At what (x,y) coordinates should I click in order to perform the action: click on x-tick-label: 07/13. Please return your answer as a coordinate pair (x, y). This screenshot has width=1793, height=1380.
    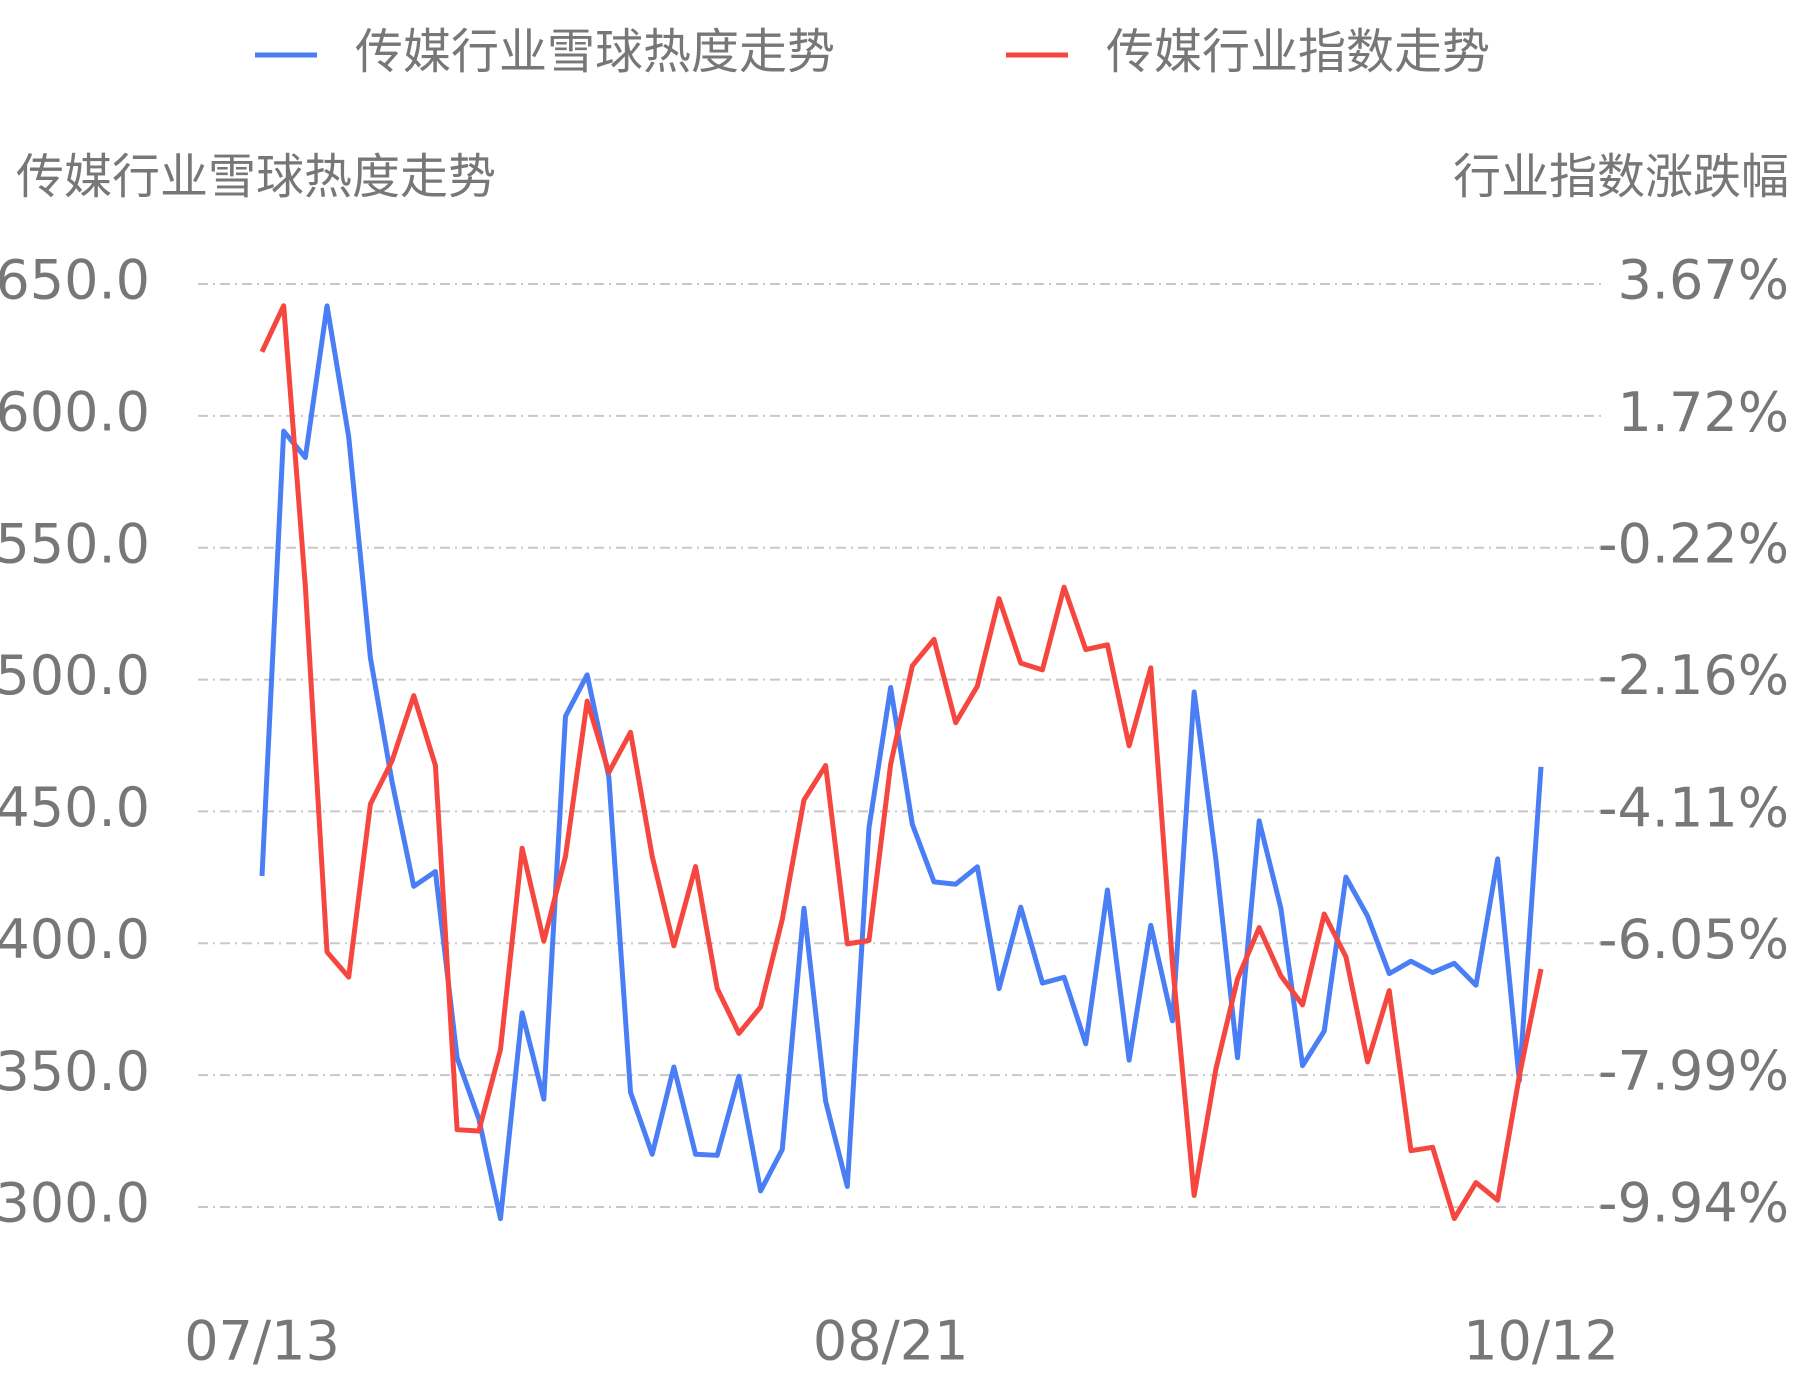
    Looking at the image, I should click on (262, 1341).